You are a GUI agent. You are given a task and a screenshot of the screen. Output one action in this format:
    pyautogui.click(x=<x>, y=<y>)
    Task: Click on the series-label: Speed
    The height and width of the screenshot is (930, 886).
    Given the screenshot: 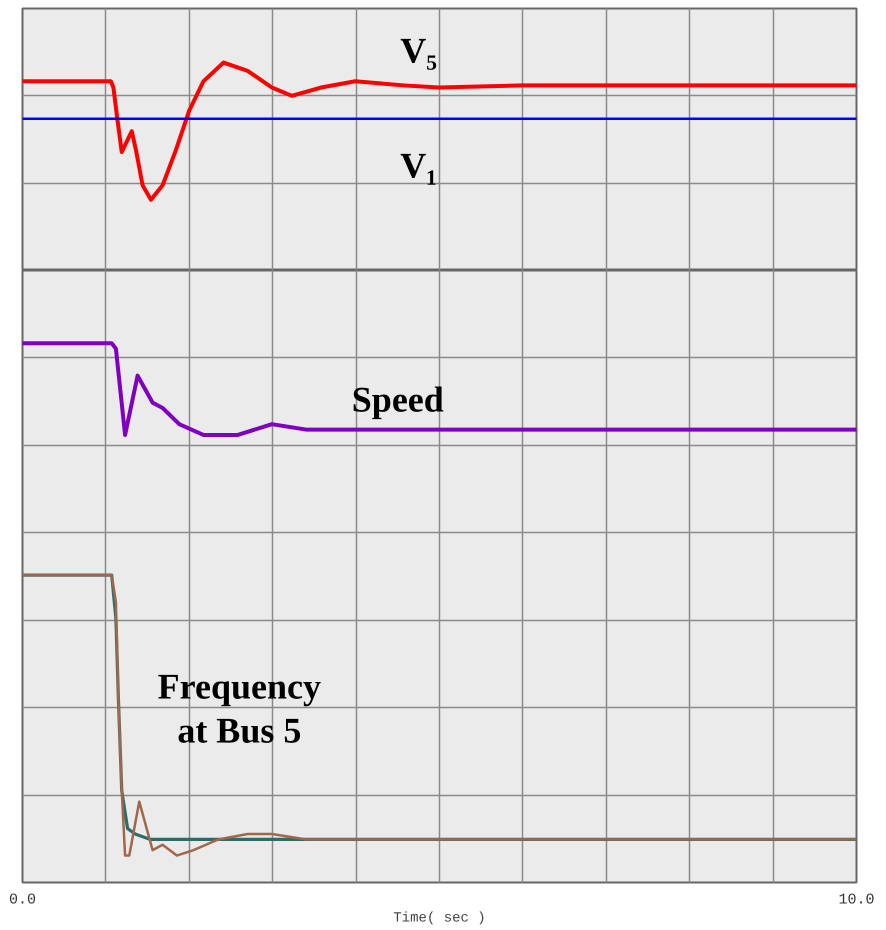 What is the action you would take?
    pyautogui.click(x=398, y=400)
    